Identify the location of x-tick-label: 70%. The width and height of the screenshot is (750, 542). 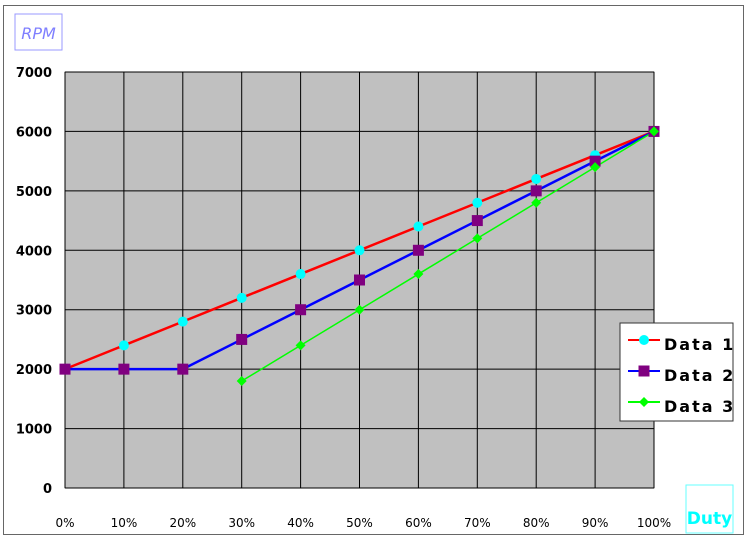
(477, 523).